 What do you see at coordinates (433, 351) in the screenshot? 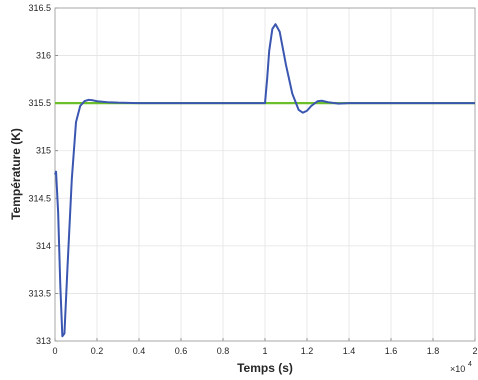
I see `x-tick-label: 1.8` at bounding box center [433, 351].